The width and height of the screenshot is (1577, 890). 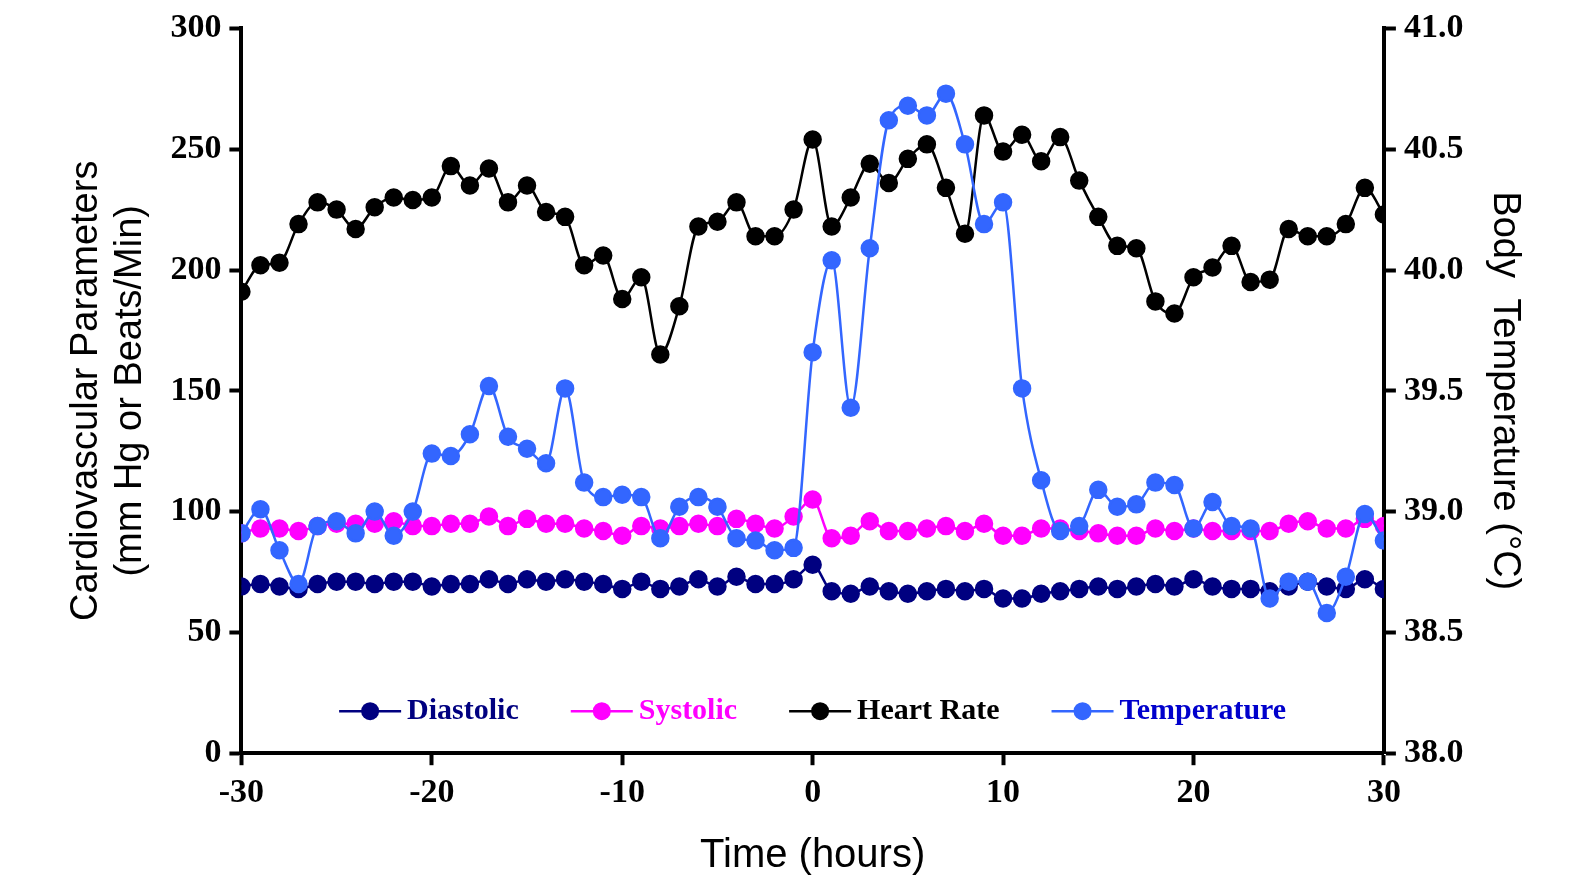 I want to click on x-tick-label: 20, so click(x=1193, y=791).